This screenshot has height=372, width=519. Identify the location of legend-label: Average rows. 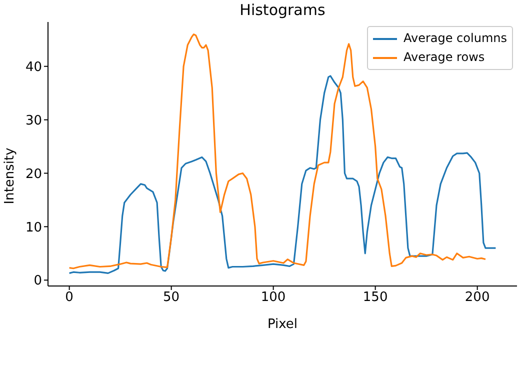
(444, 57).